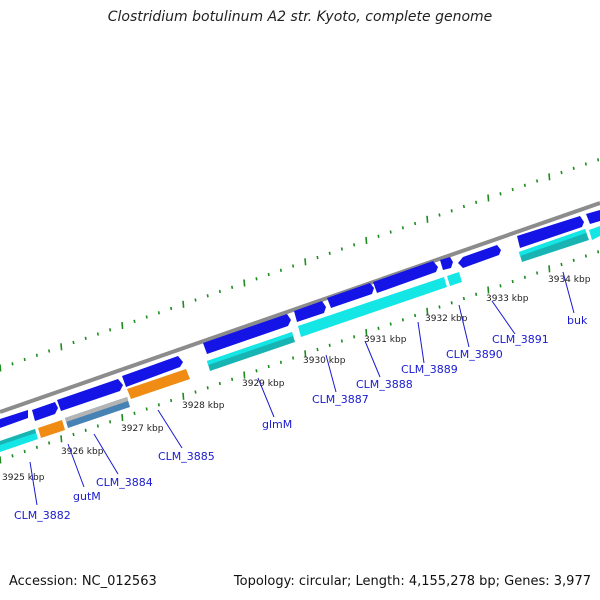 The image size is (600, 600). I want to click on gene-label-clm-3890: CLM_3890, so click(474, 354).